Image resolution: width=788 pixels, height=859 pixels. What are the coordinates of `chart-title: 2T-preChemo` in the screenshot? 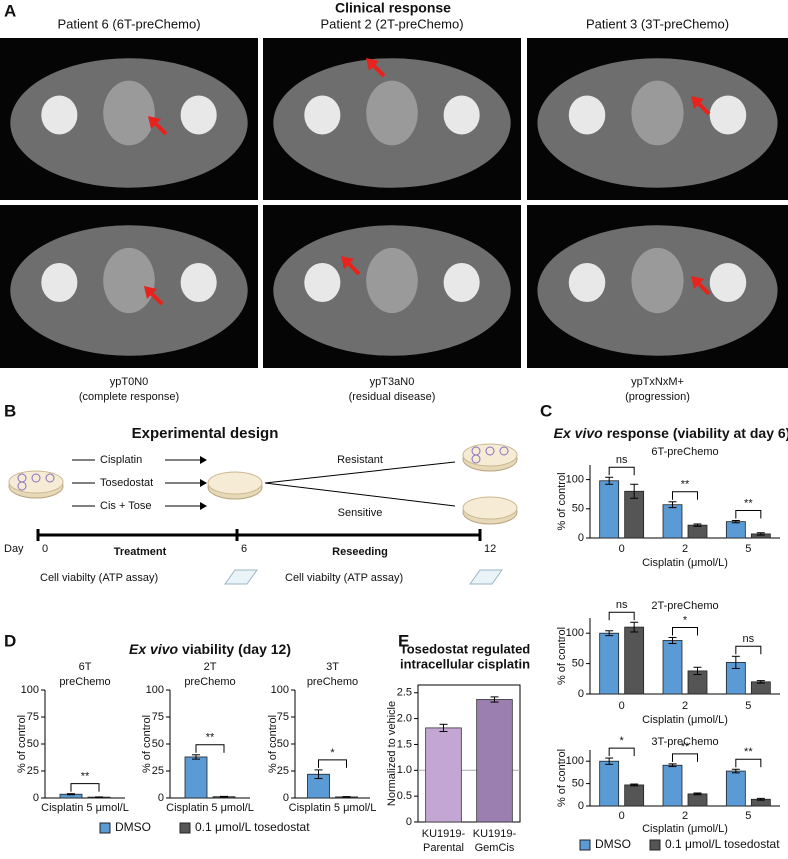 It's located at (684, 606).